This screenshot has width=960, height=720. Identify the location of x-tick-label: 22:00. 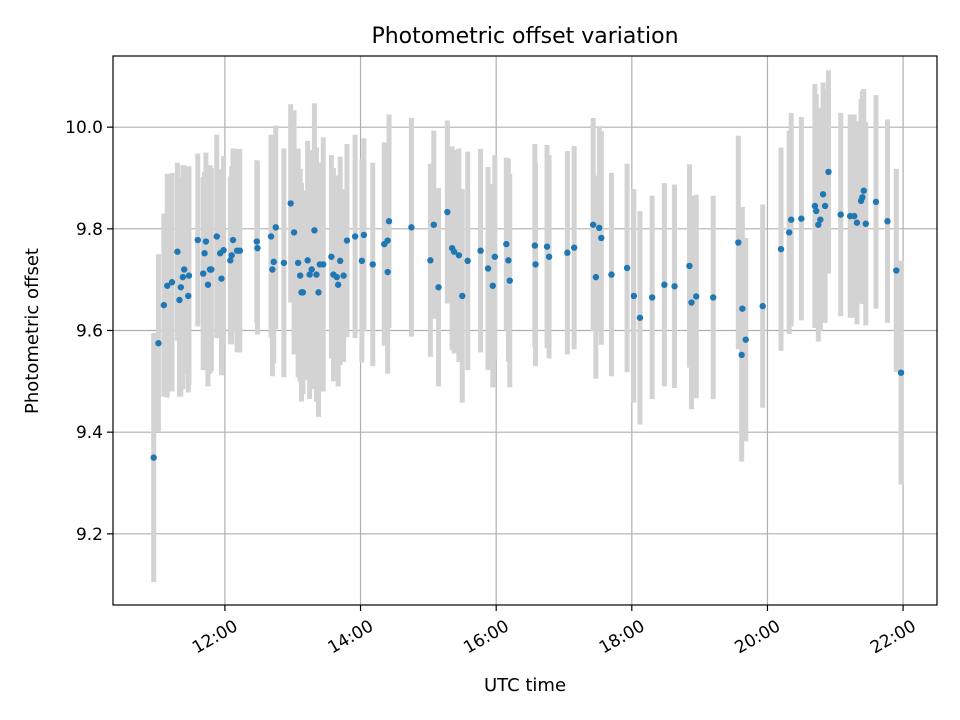
(893, 637).